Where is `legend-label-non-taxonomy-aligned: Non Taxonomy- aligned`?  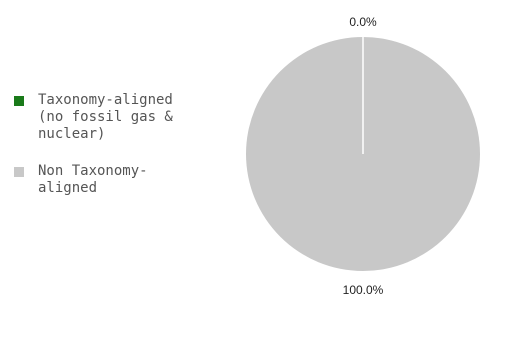
legend-label-non-taxonomy-aligned: Non Taxonomy- aligned is located at coordinates (93, 179).